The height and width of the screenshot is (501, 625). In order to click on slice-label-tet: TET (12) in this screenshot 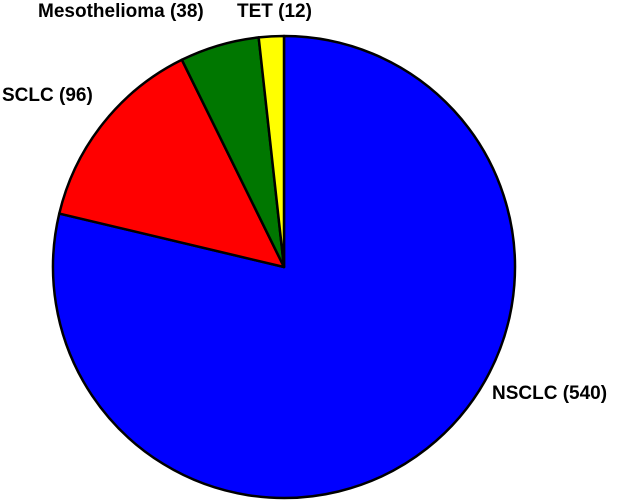, I will do `click(274, 11)`.